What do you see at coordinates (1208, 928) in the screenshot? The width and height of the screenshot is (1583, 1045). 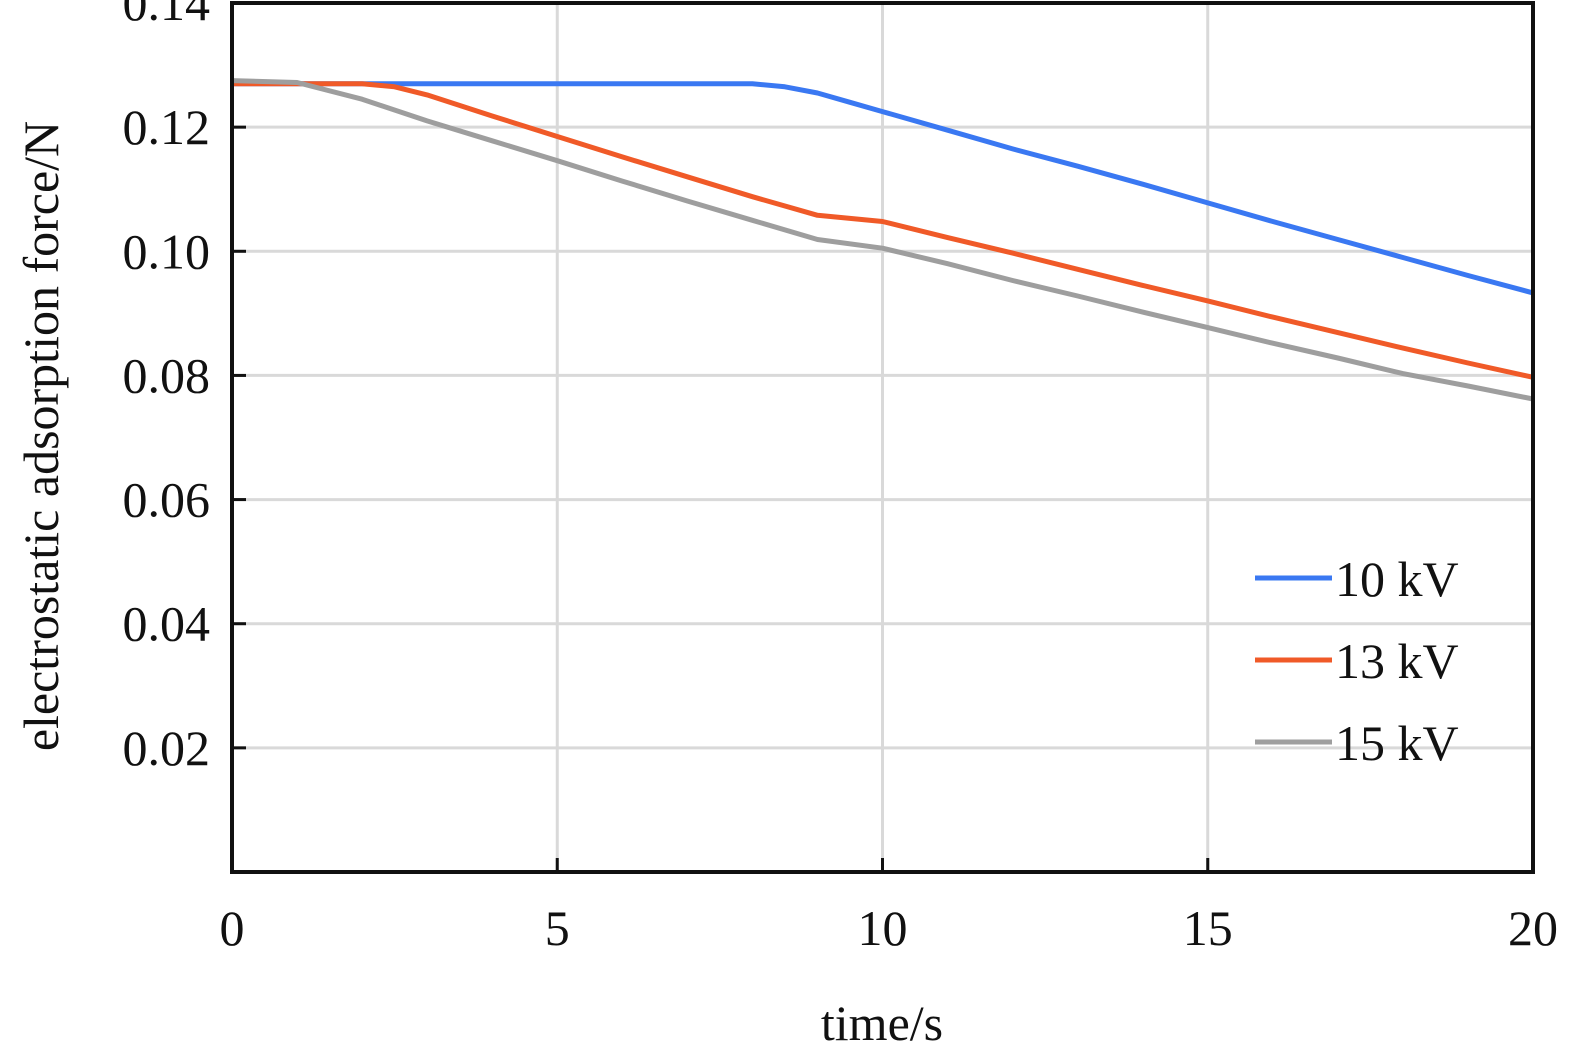 I see `x-tick-label: 15` at bounding box center [1208, 928].